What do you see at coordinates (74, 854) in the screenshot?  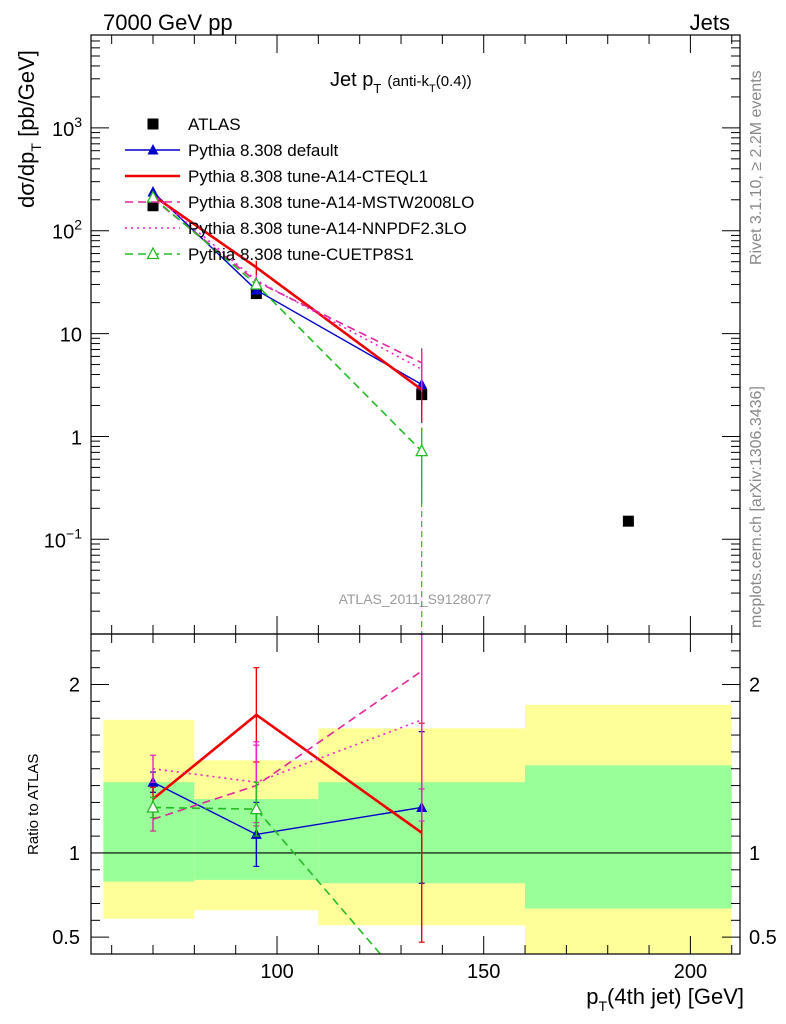 I see `ratio-y-tick-label-left: 1` at bounding box center [74, 854].